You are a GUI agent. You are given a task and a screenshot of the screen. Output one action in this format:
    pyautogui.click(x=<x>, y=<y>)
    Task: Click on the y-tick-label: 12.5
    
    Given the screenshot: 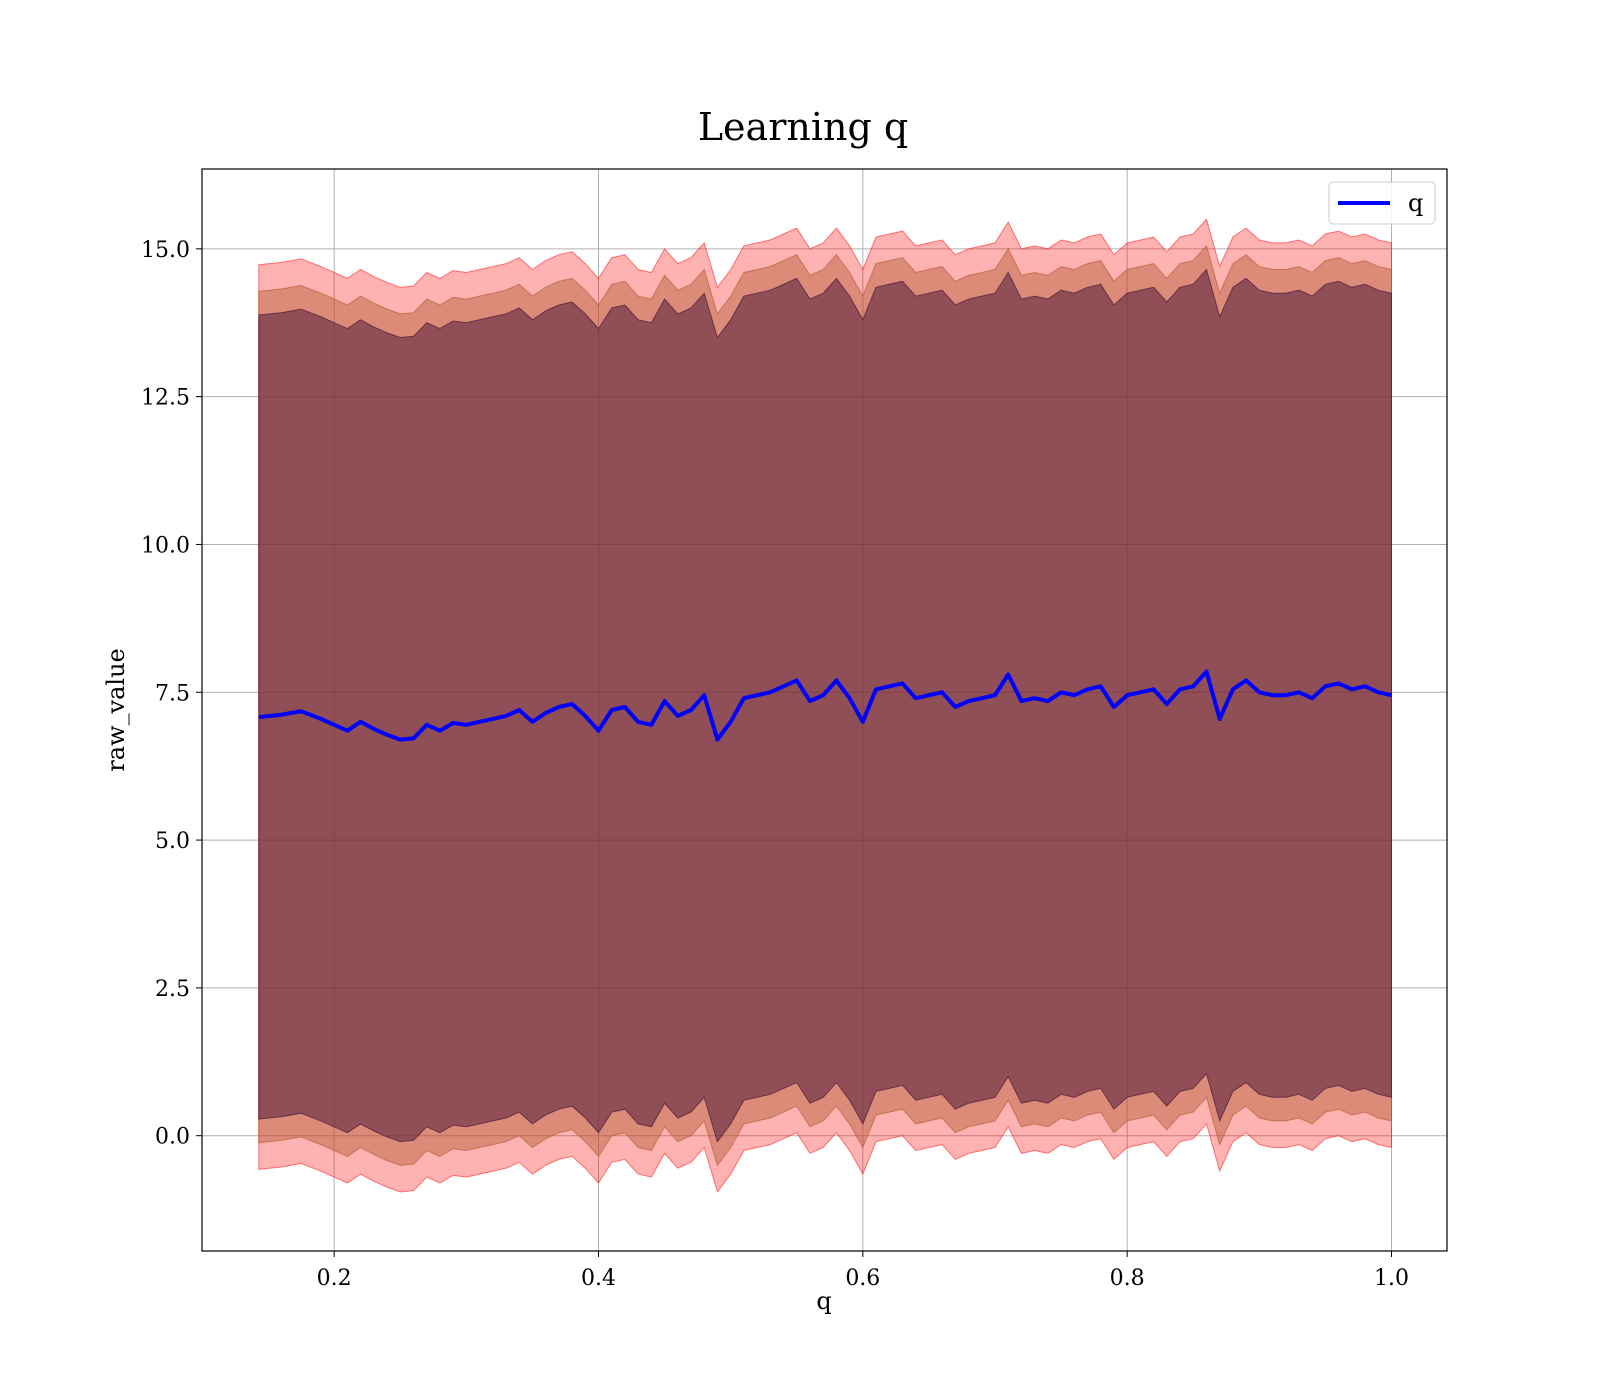 What is the action you would take?
    pyautogui.click(x=165, y=398)
    